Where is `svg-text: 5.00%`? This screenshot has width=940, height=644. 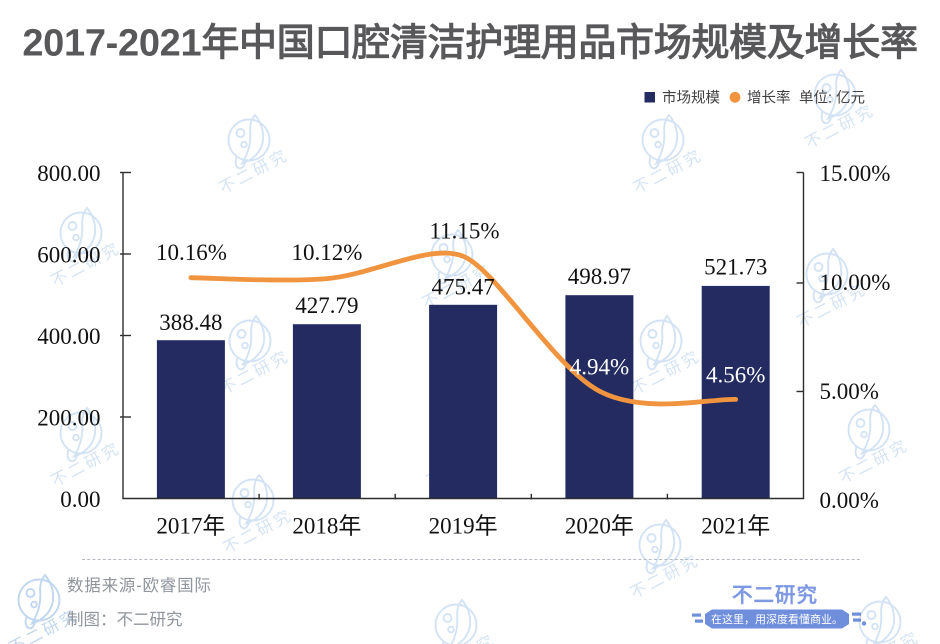
svg-text: 5.00% is located at coordinates (849, 391).